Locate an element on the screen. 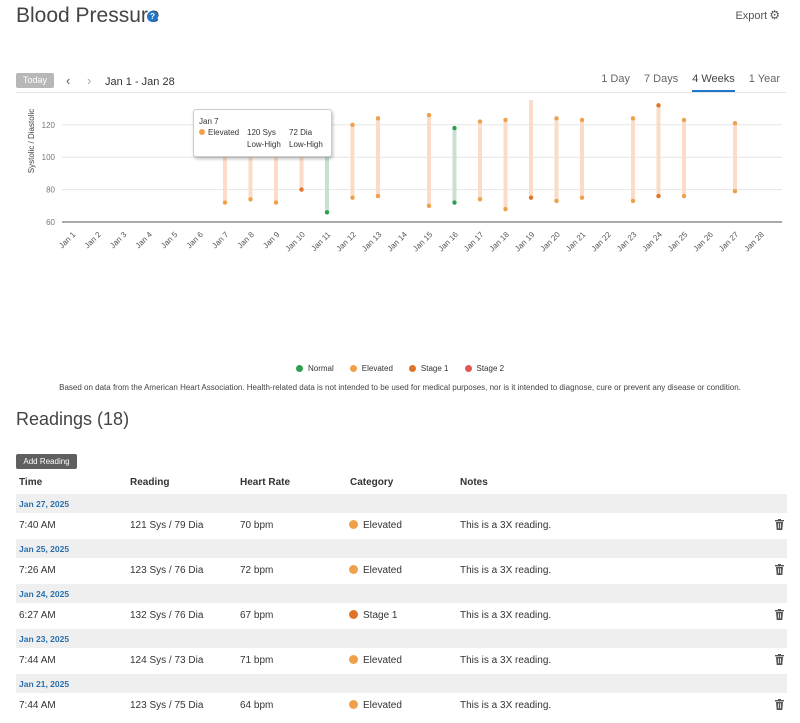 This screenshot has height=723, width=800. legend-elevated: Elevated is located at coordinates (371, 368).